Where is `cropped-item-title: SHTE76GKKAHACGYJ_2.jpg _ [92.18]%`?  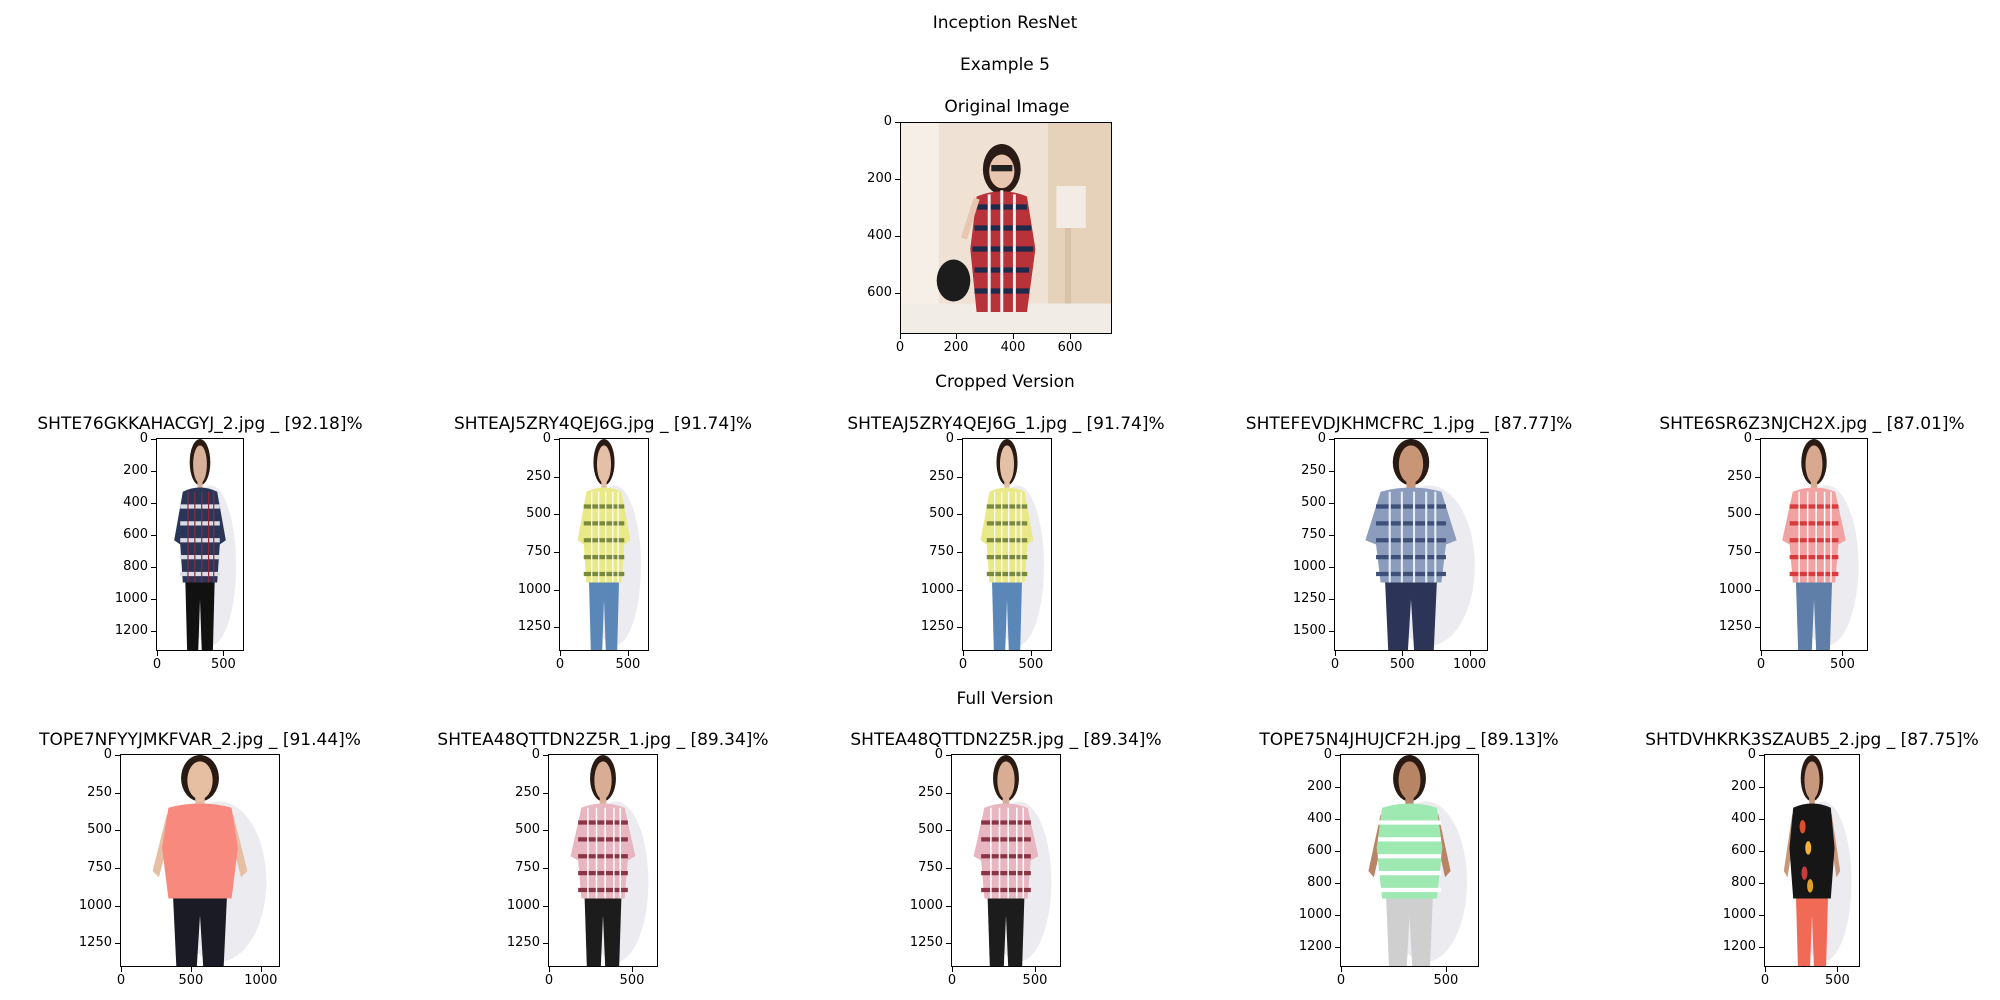
cropped-item-title: SHTE76GKKAHACGYJ_2.jpg _ [92.18]% is located at coordinates (200, 424).